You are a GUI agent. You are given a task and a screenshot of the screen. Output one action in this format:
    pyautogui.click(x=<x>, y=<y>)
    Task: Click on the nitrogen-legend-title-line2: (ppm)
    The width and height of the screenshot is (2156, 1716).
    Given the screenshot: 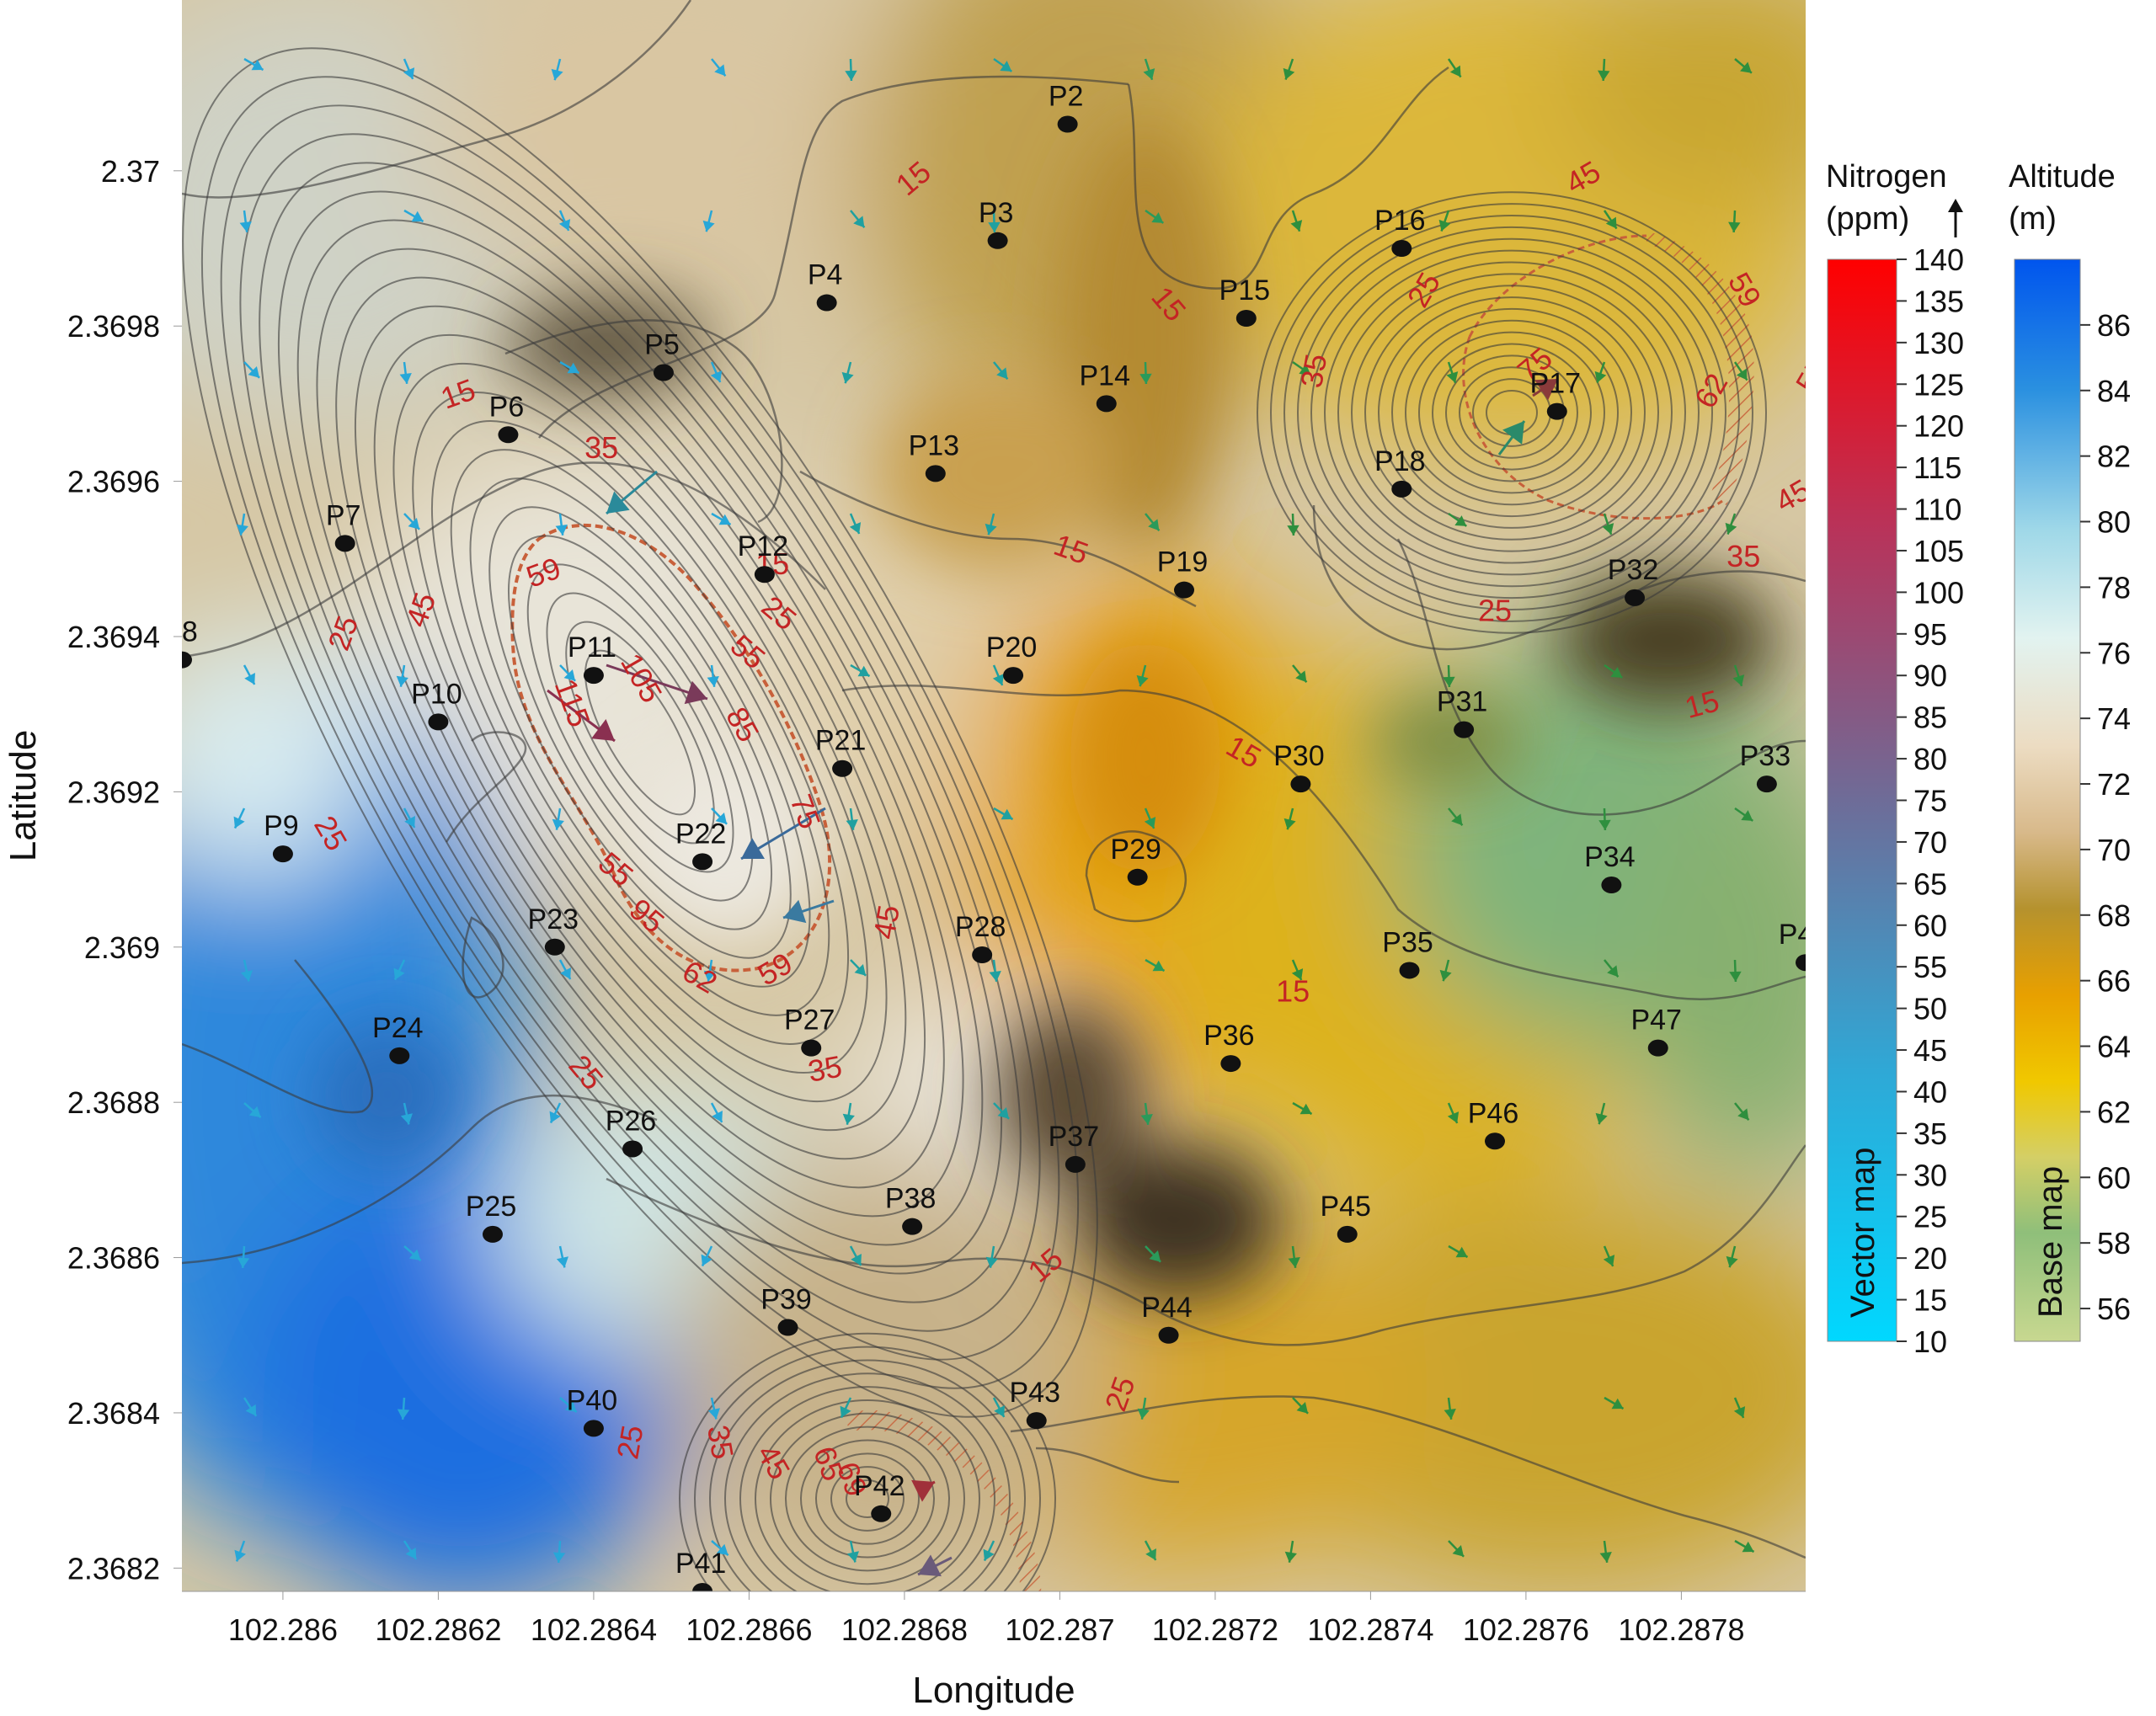 What is the action you would take?
    pyautogui.click(x=1867, y=219)
    